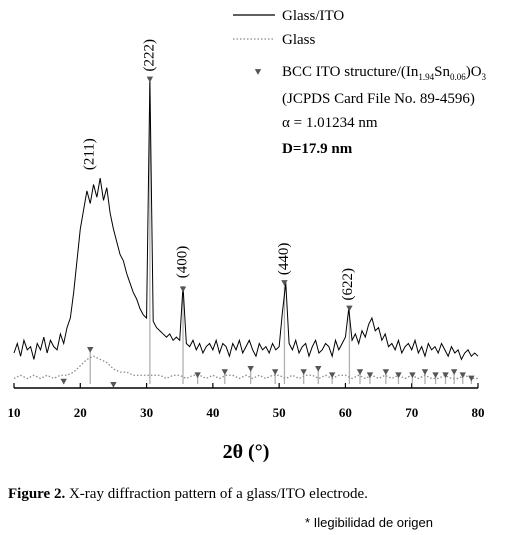 The image size is (526, 535). I want to click on peak-label: (440), so click(284, 259).